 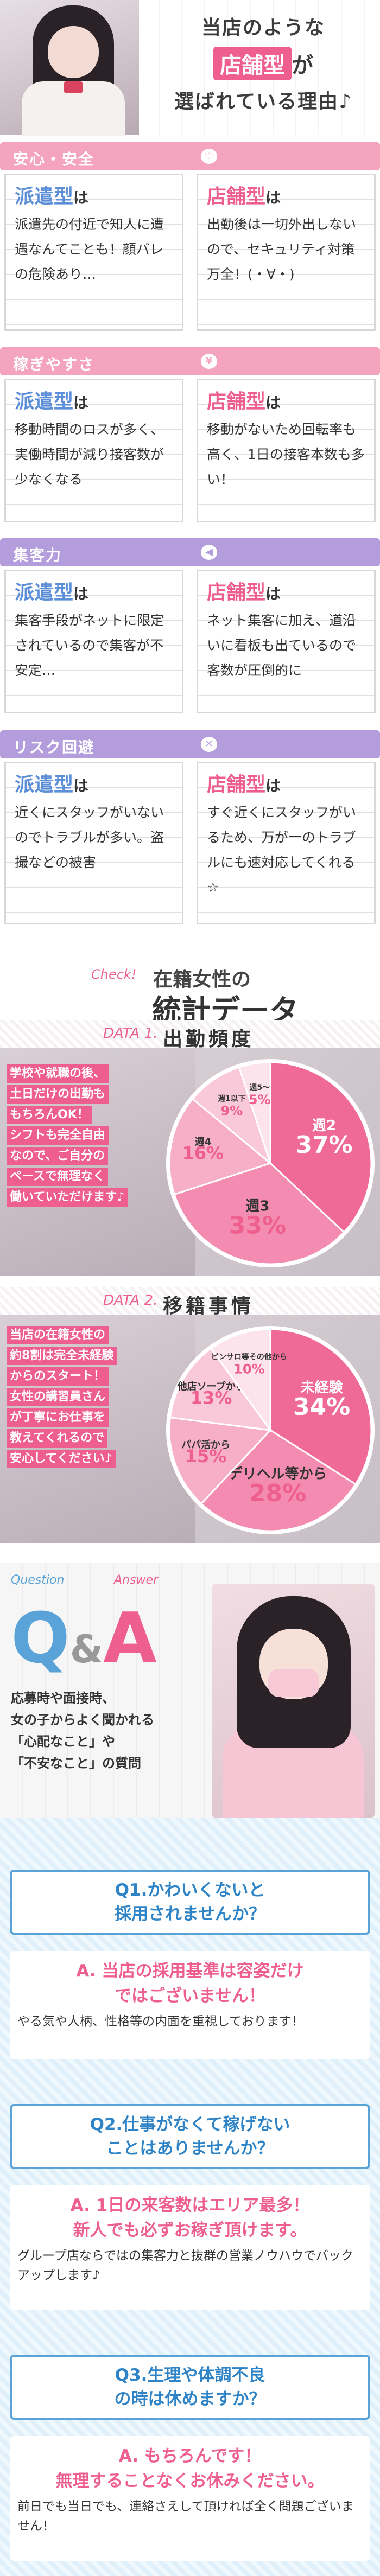 I want to click on answer-body: グループ店ならではの集客力と抜群の営業ノウハウでバックアップします♪, so click(x=185, y=2265).